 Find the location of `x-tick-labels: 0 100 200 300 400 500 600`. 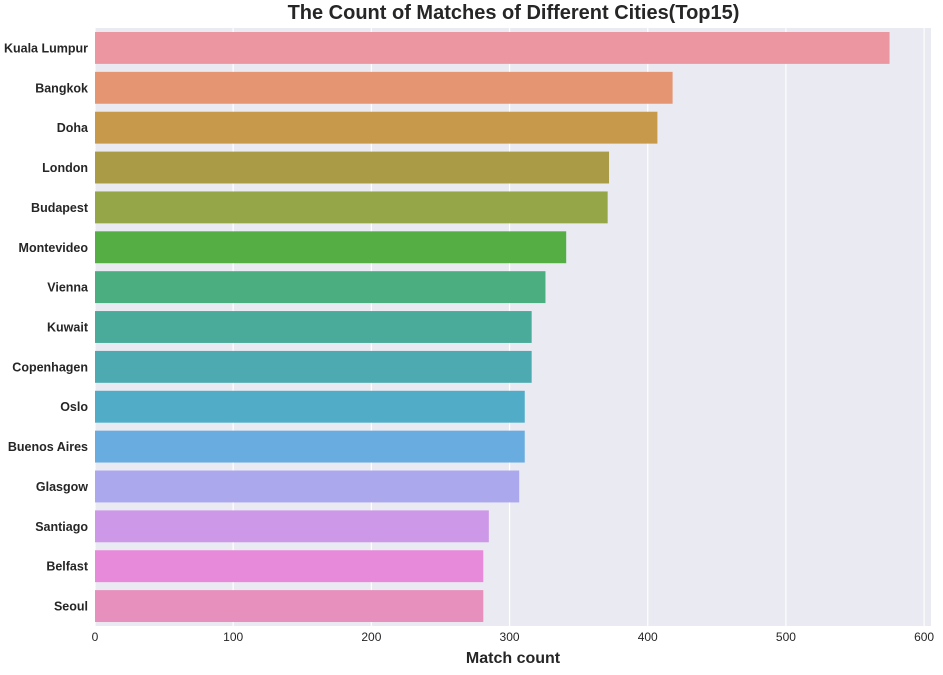

x-tick-labels: 0 100 200 300 400 500 600 is located at coordinates (513, 637).